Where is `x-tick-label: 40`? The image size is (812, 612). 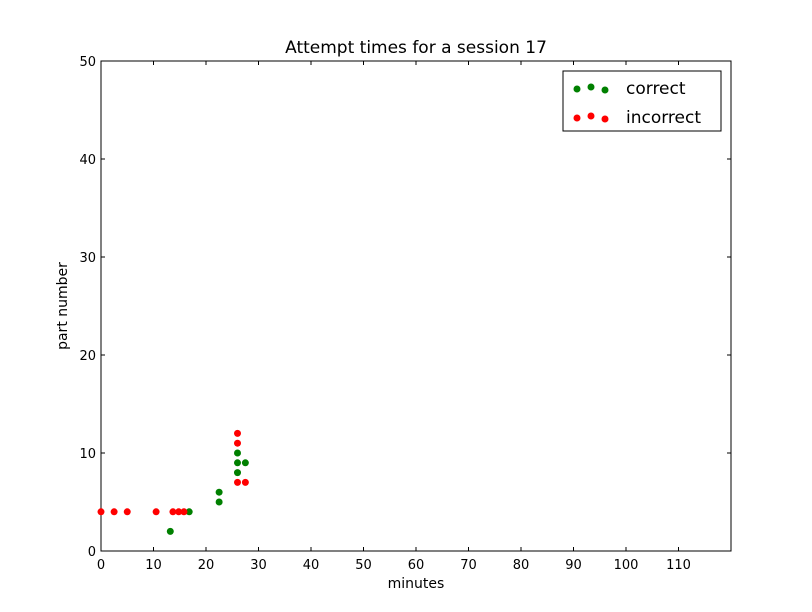
x-tick-label: 40 is located at coordinates (311, 565).